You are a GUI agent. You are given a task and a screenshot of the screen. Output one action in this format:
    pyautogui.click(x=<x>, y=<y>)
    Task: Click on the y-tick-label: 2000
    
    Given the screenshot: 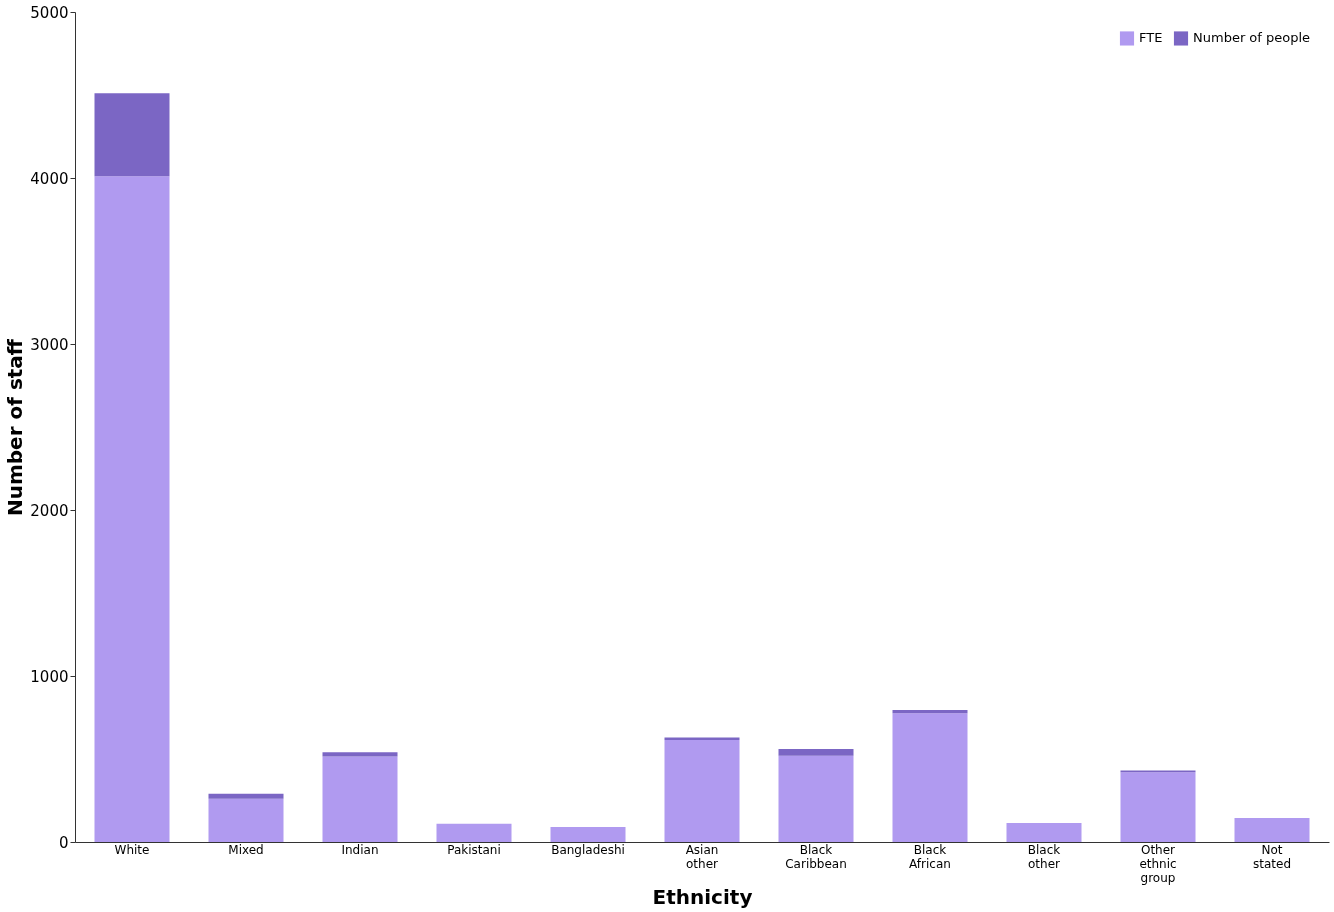 What is the action you would take?
    pyautogui.click(x=49, y=510)
    